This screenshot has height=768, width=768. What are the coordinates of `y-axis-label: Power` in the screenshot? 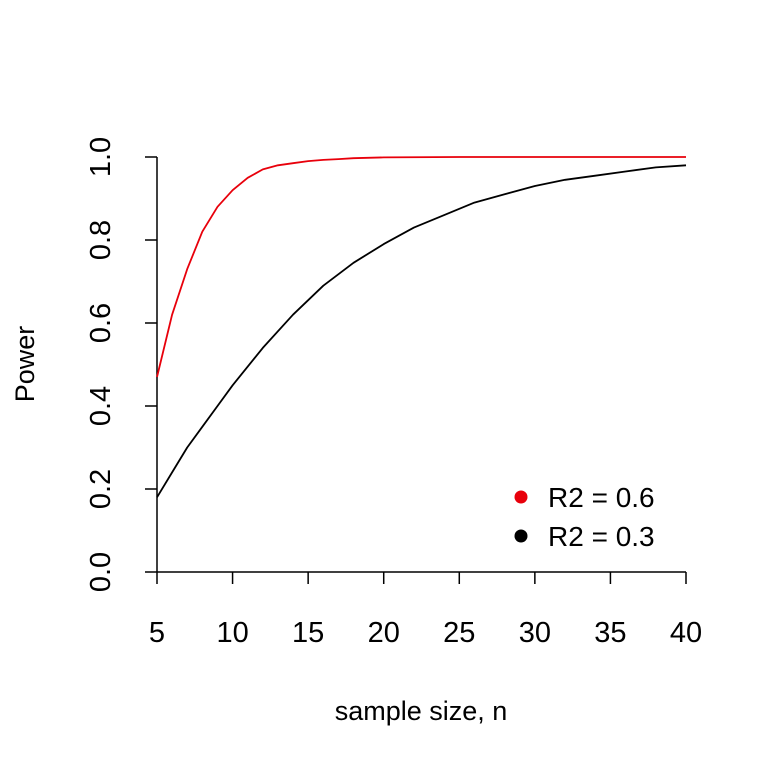 It's located at (25, 364).